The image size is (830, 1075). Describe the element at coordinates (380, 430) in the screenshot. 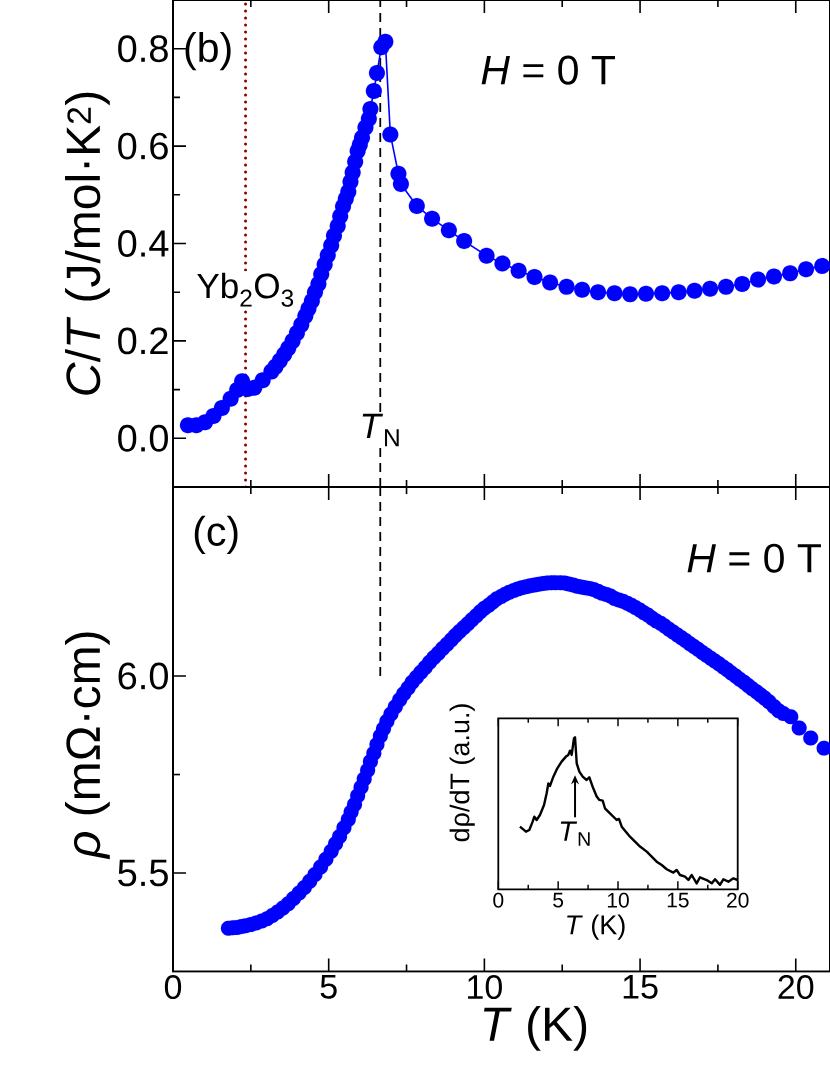

I see `ref-line-label: T$_{N}$` at that location.